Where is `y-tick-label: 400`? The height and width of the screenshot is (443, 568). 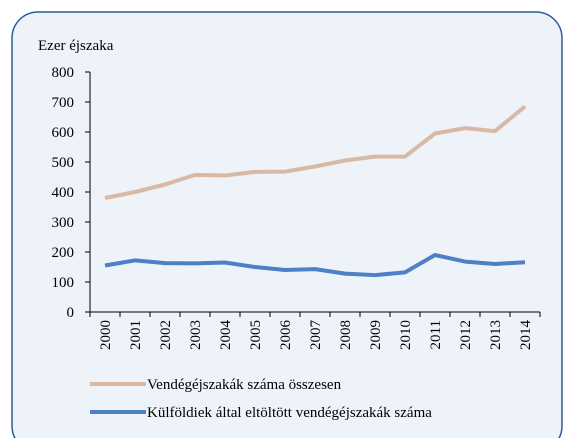
y-tick-label: 400 is located at coordinates (63, 193).